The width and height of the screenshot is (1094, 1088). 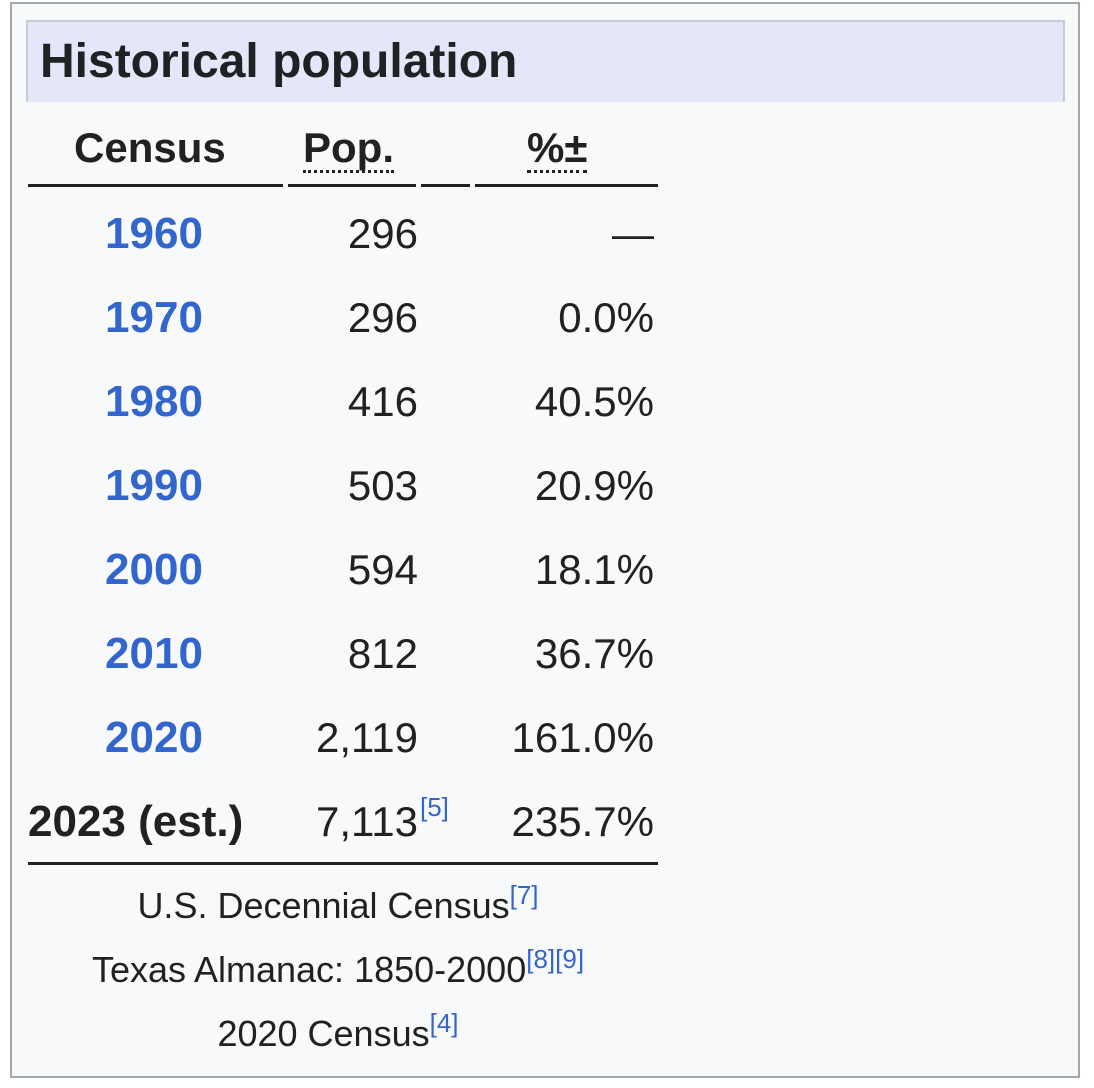 I want to click on table-row: 1960 296 —, so click(x=330, y=234).